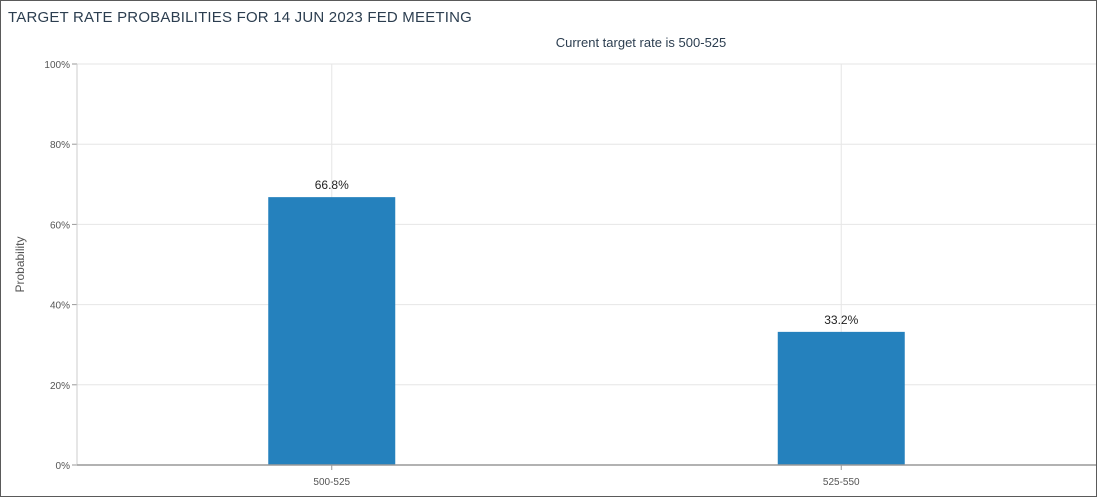 The image size is (1097, 497). I want to click on y-tick-label: 20%, so click(60, 386).